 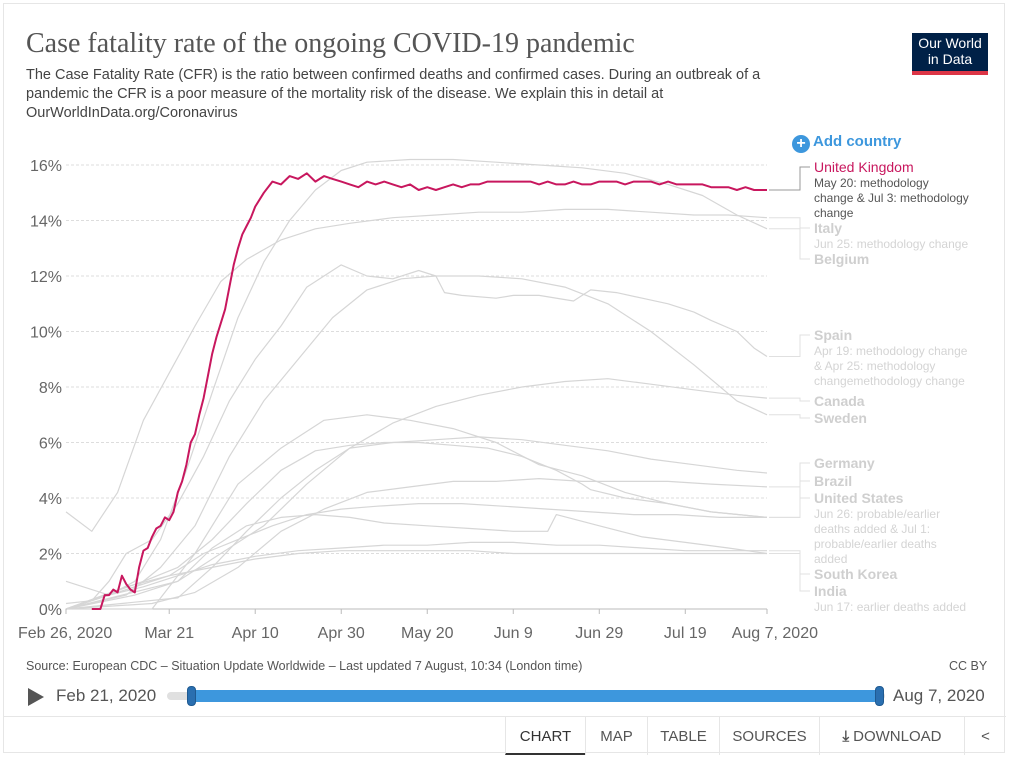 I want to click on series-label: changemethodology change, so click(x=889, y=381).